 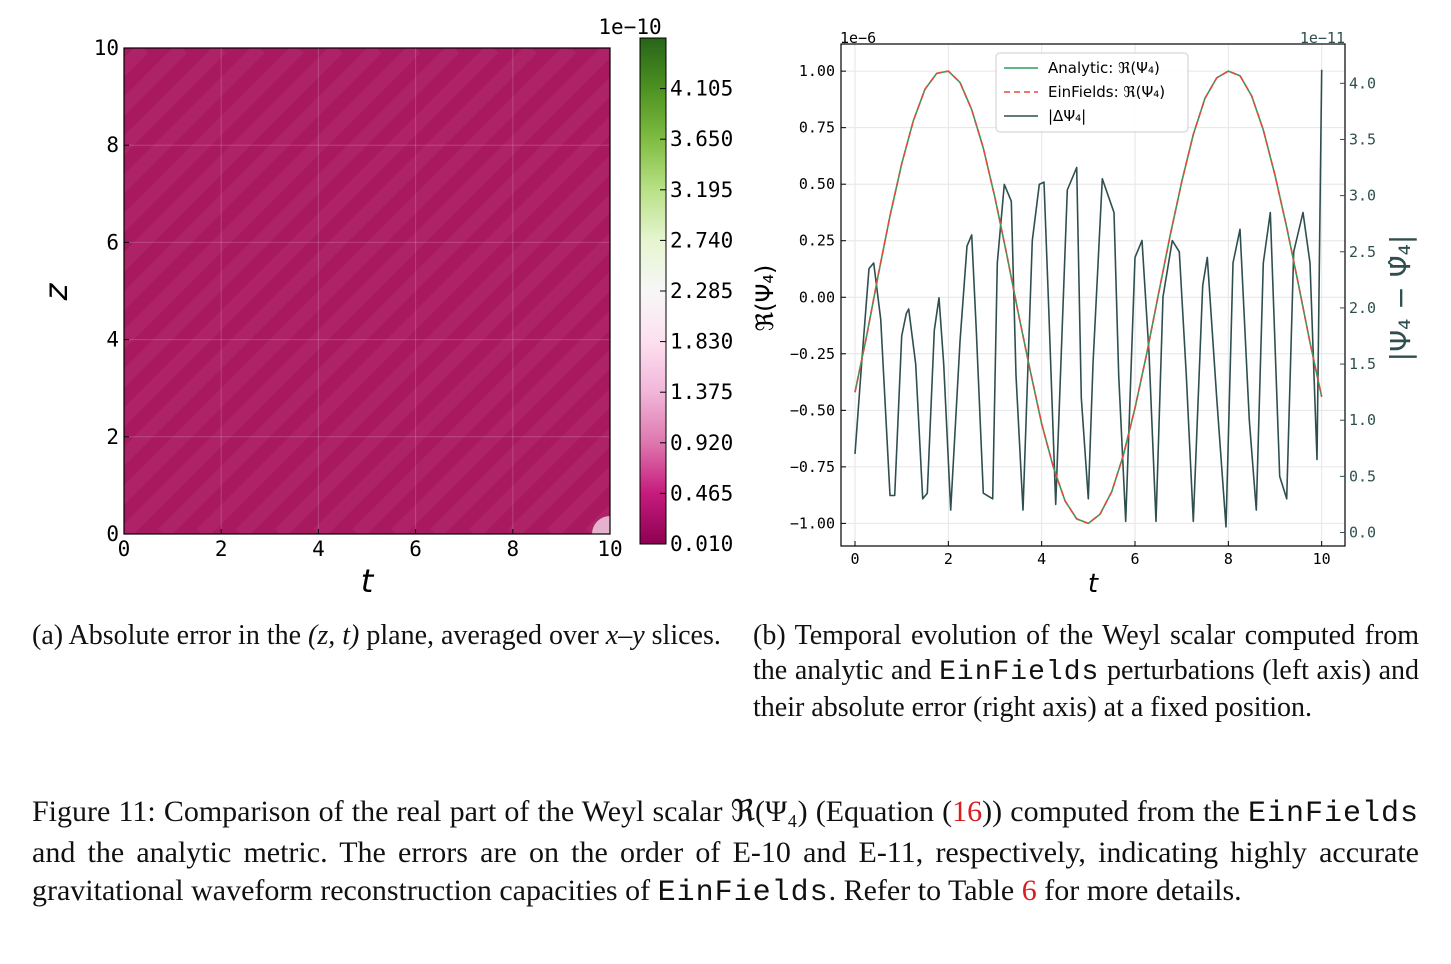 I want to click on lineplot-left-ticks: 1.00 0.75 0.50 0.25 0.00 −0.25 −0.50 −0.75 −1.00, so click(x=818, y=297).